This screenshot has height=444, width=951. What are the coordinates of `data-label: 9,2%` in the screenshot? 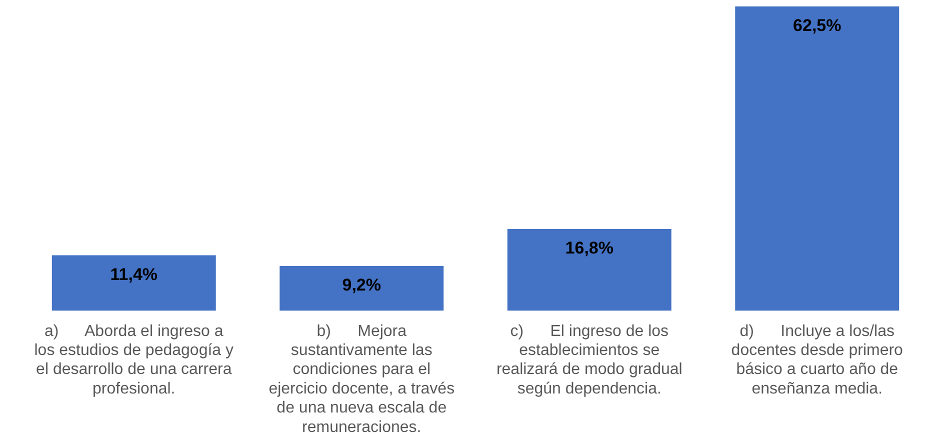 It's located at (361, 285).